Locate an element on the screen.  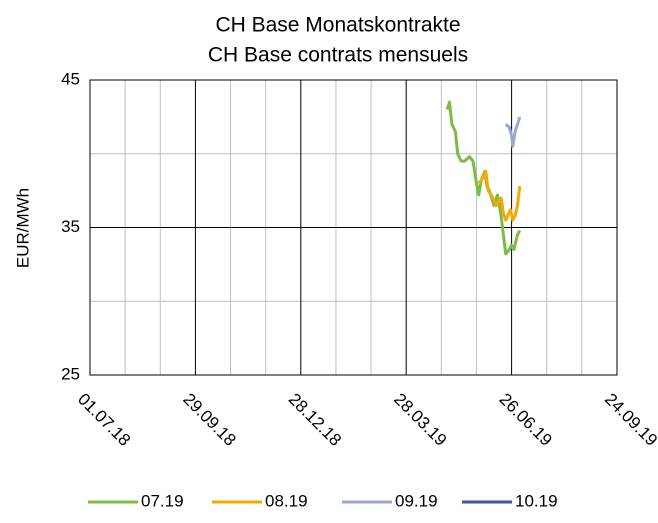
chart-title: CH Base Monatskontrakte is located at coordinates (337, 25).